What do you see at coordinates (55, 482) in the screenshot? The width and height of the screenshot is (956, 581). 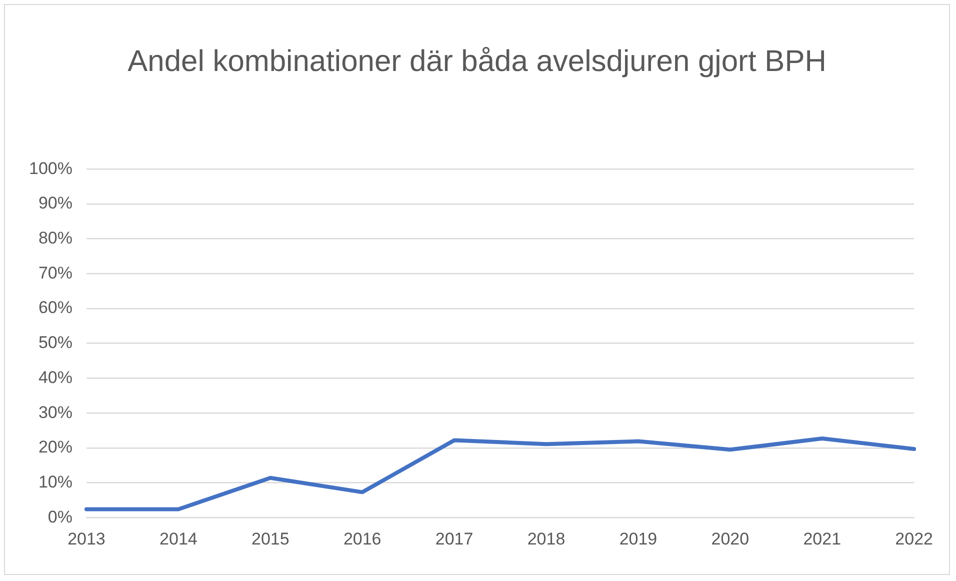 I see `y-tick-label: 10%` at bounding box center [55, 482].